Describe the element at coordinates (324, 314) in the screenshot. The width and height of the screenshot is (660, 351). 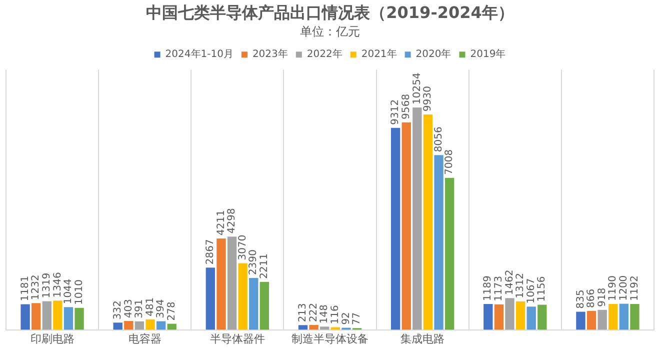
I see `data-label: 148` at that location.